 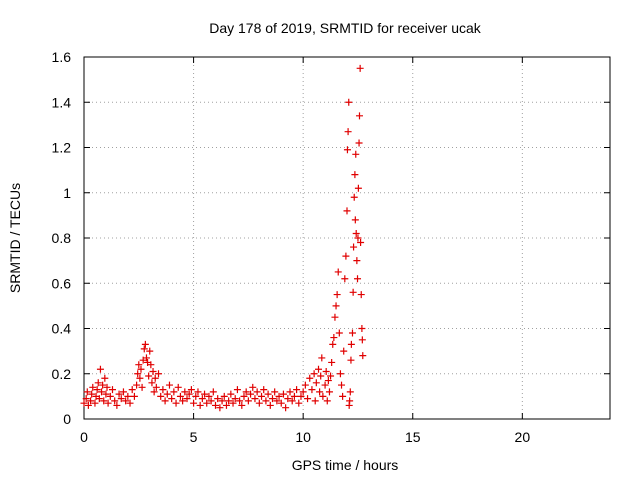 I want to click on x-tick-label: 20, so click(x=523, y=437).